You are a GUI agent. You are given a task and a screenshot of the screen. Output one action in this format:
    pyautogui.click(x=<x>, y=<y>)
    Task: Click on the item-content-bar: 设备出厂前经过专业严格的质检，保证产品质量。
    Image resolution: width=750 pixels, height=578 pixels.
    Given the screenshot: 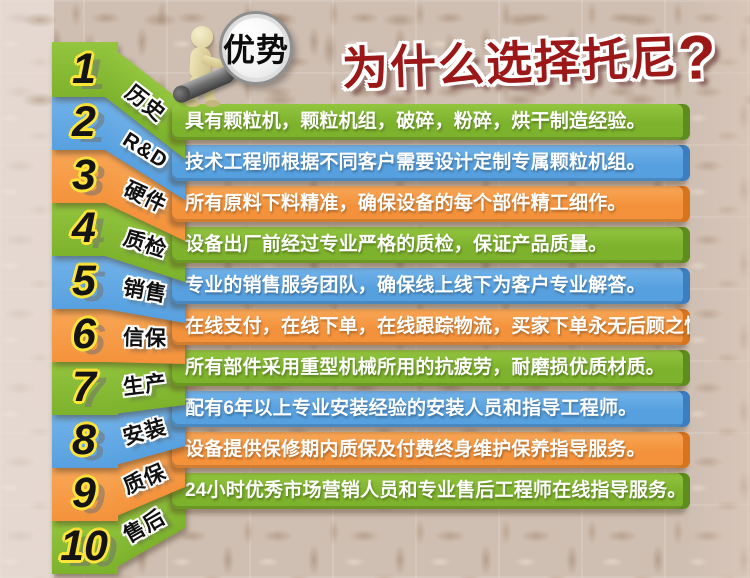 What is the action you would take?
    pyautogui.click(x=431, y=245)
    